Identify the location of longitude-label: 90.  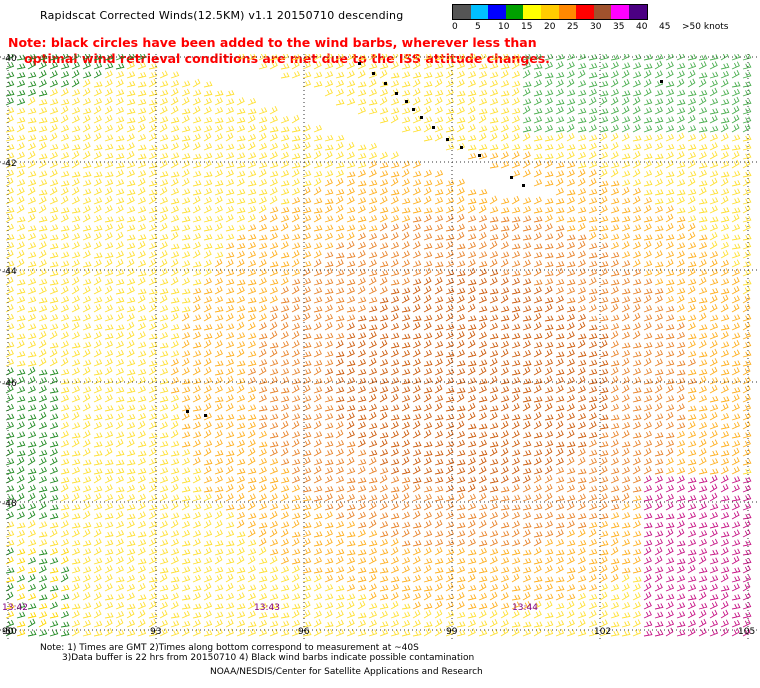
(8, 632).